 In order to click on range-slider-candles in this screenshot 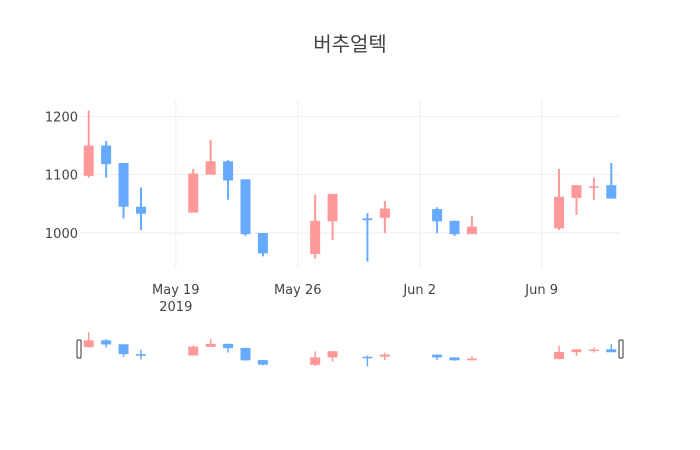, I will do `click(350, 349)`.